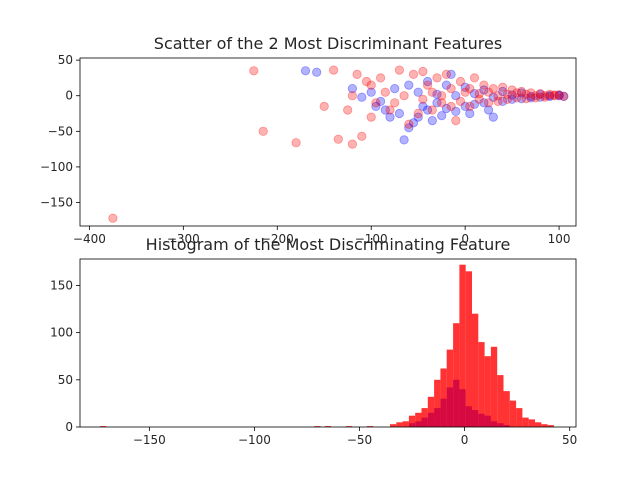 The width and height of the screenshot is (640, 480). Describe the element at coordinates (65, 60) in the screenshot. I see `y-tick-label: 50` at that location.